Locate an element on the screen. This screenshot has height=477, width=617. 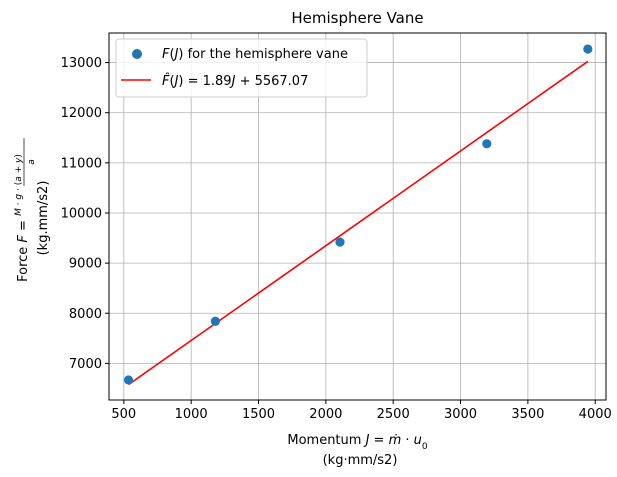
y-tick-label: 9000 is located at coordinates (85, 264).